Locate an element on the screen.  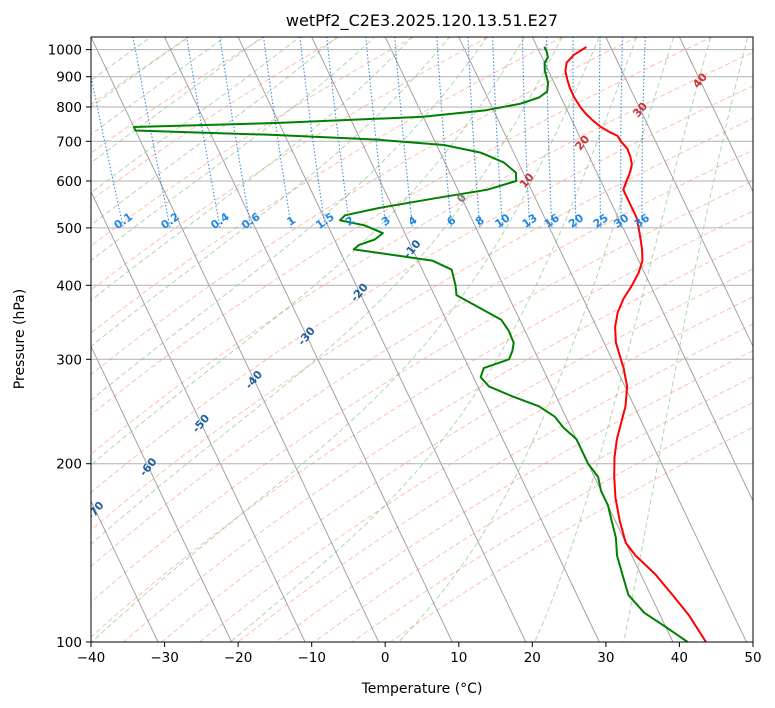
y-tick-label: 1000 is located at coordinates (65, 51).